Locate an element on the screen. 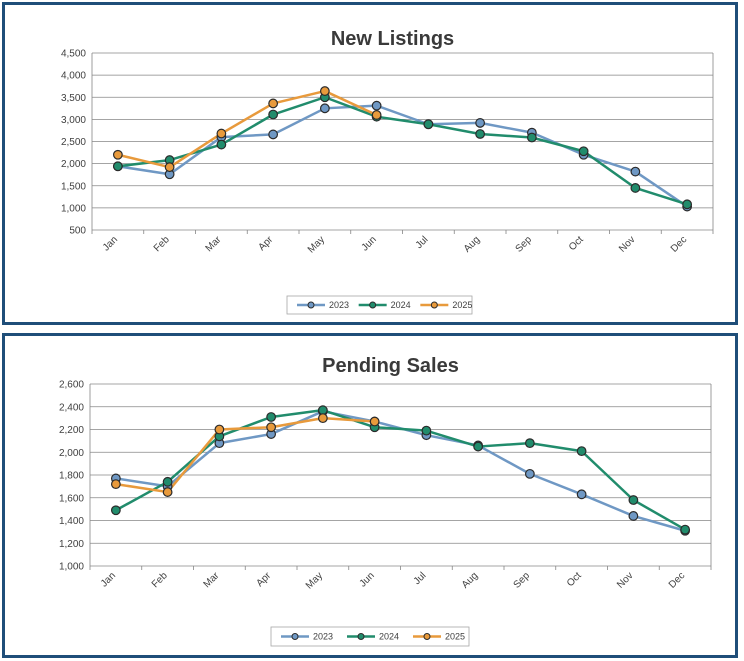 This screenshot has height=661, width=744. y-tick-label: 1,500 is located at coordinates (73, 186).